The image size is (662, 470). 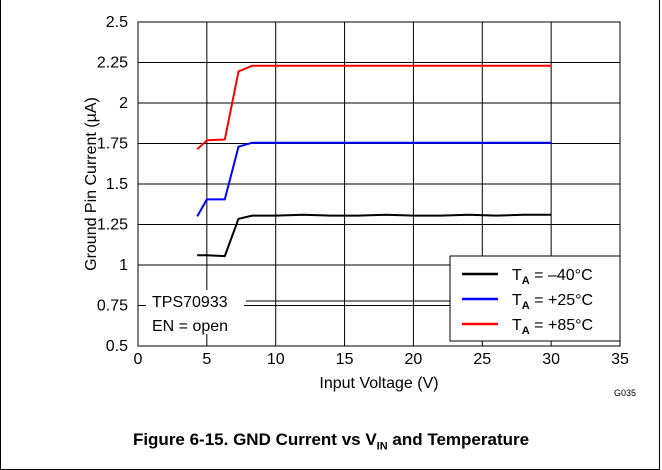 What do you see at coordinates (206, 359) in the screenshot?
I see `x-tick-label: 5` at bounding box center [206, 359].